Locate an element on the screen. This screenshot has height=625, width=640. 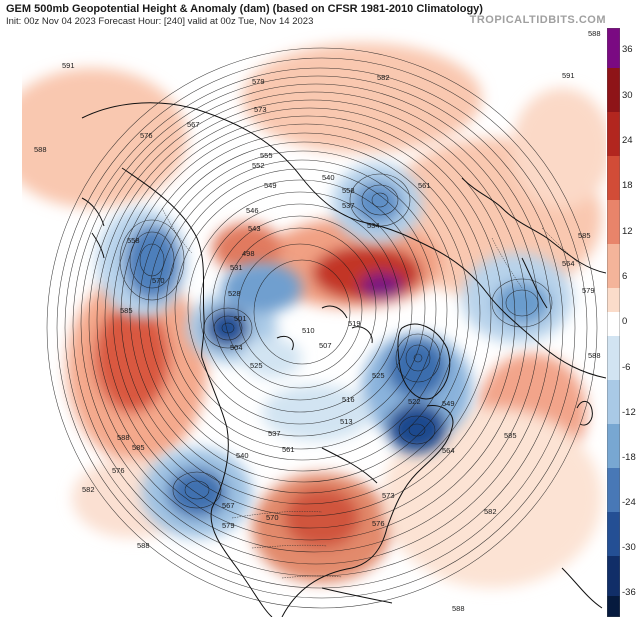
brand-watermark: TROPICALTIDBITS.COM is located at coordinates (537, 20).